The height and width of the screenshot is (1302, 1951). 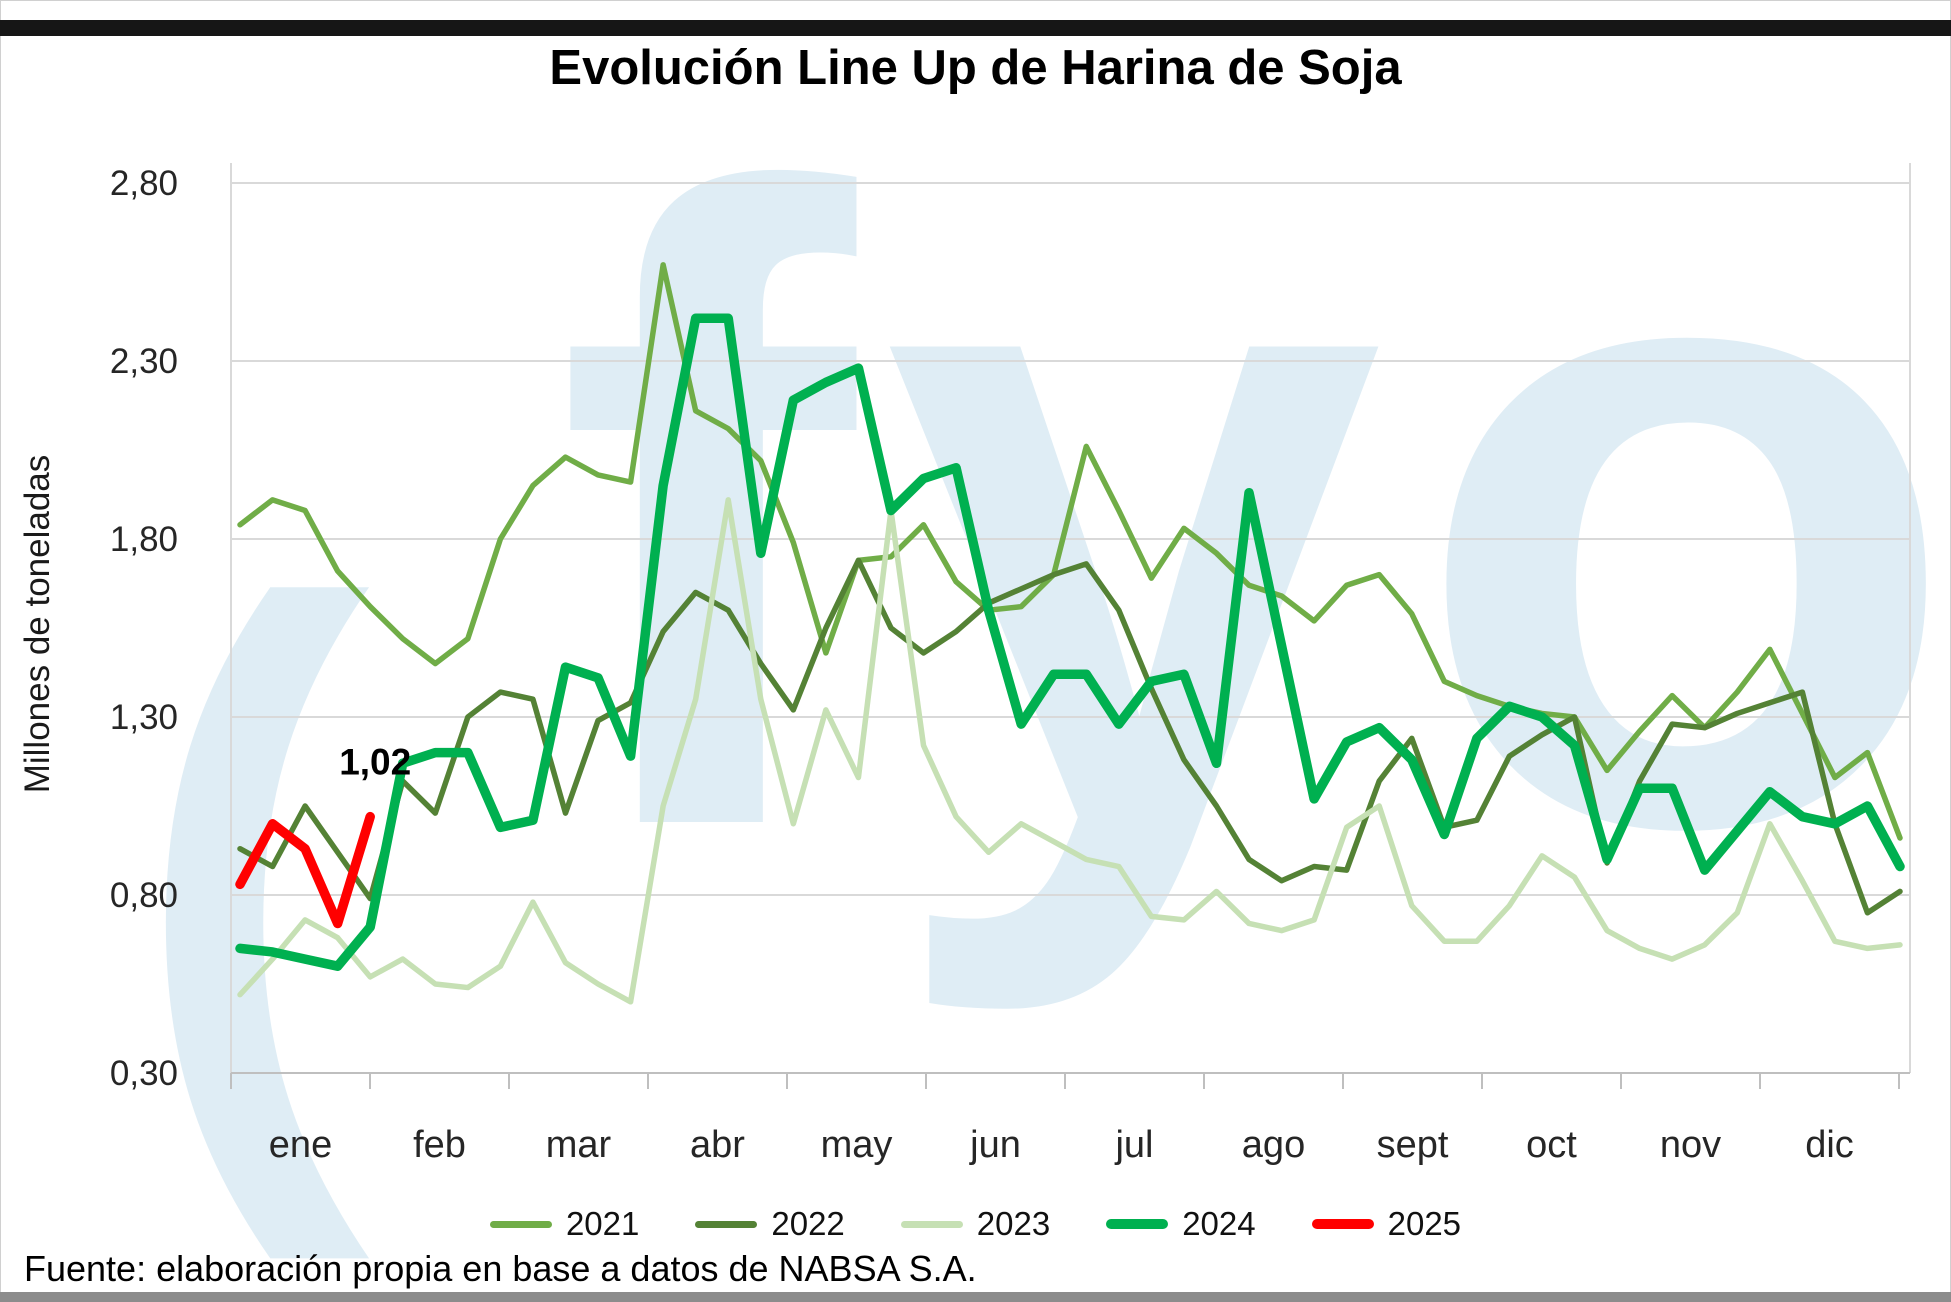 I want to click on x-month-label: oct, so click(x=1551, y=1145).